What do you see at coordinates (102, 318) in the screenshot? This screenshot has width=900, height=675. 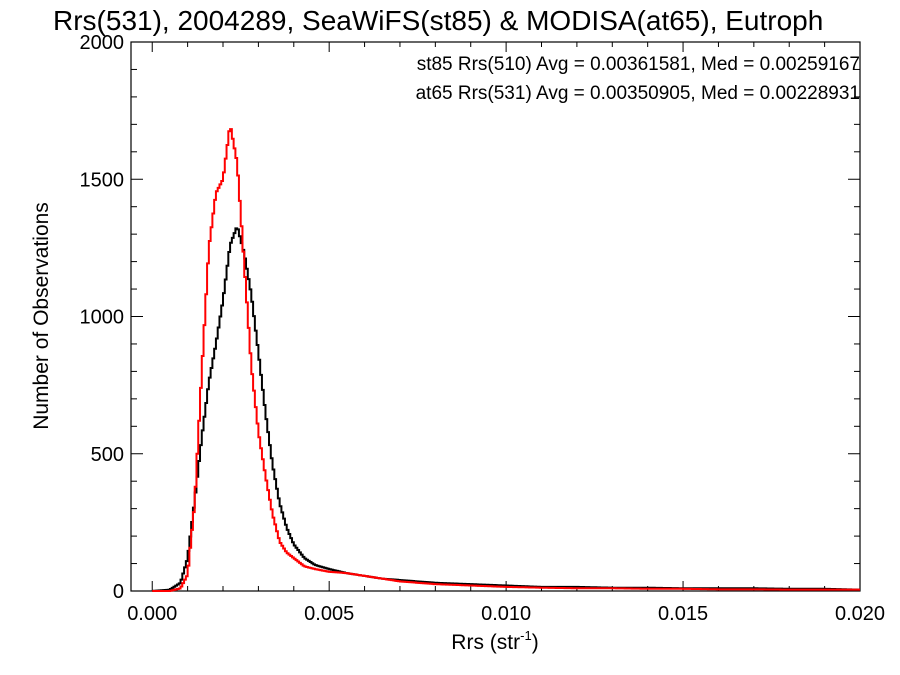 I see `y-tick-label: 1000` at bounding box center [102, 318].